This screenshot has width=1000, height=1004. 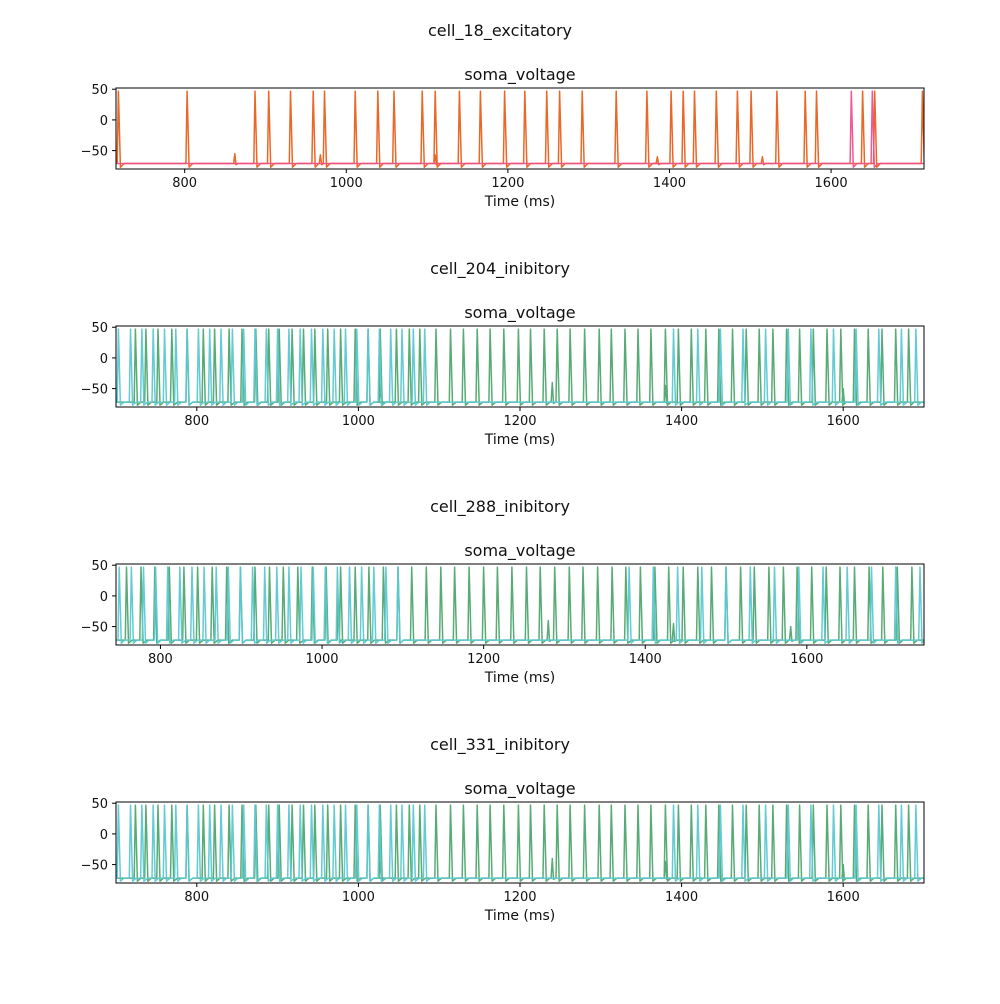 What do you see at coordinates (500, 269) in the screenshot?
I see `figure-suptitle: cell_204_inibitory` at bounding box center [500, 269].